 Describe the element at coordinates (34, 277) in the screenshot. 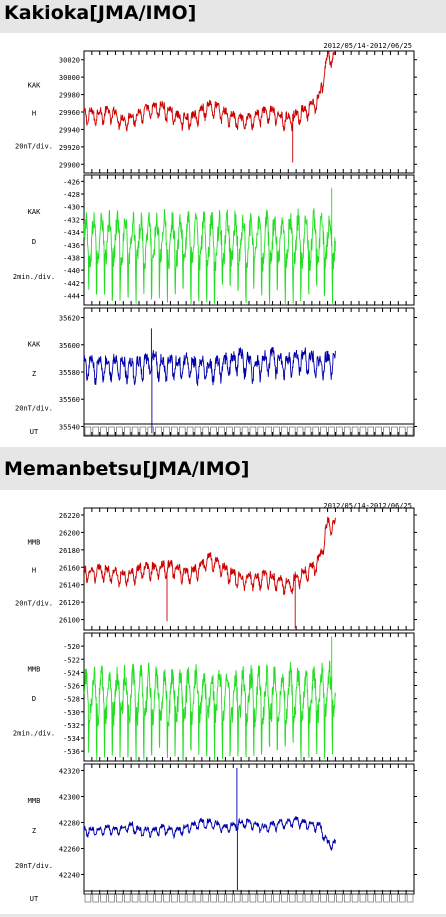

I see `scale-label: 2min./div.` at that location.